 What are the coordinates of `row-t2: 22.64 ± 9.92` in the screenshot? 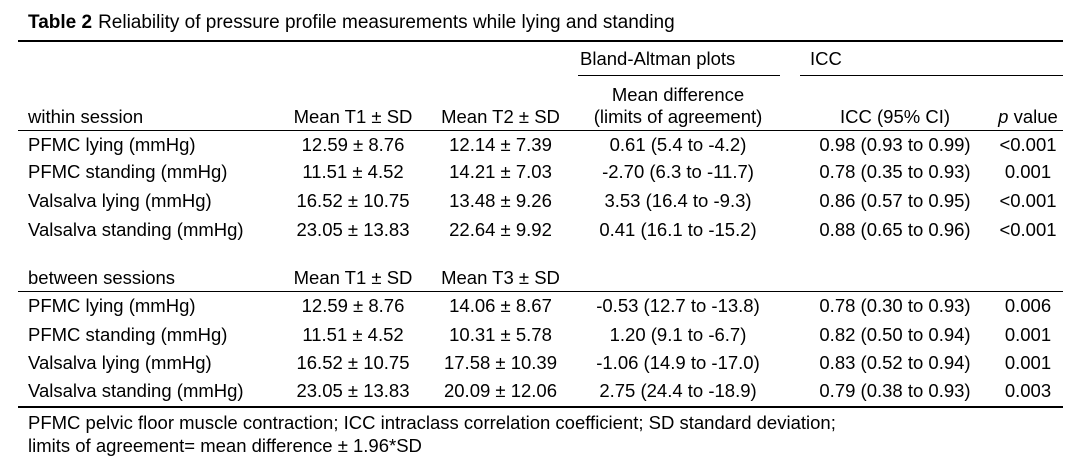 It's located at (500, 229).